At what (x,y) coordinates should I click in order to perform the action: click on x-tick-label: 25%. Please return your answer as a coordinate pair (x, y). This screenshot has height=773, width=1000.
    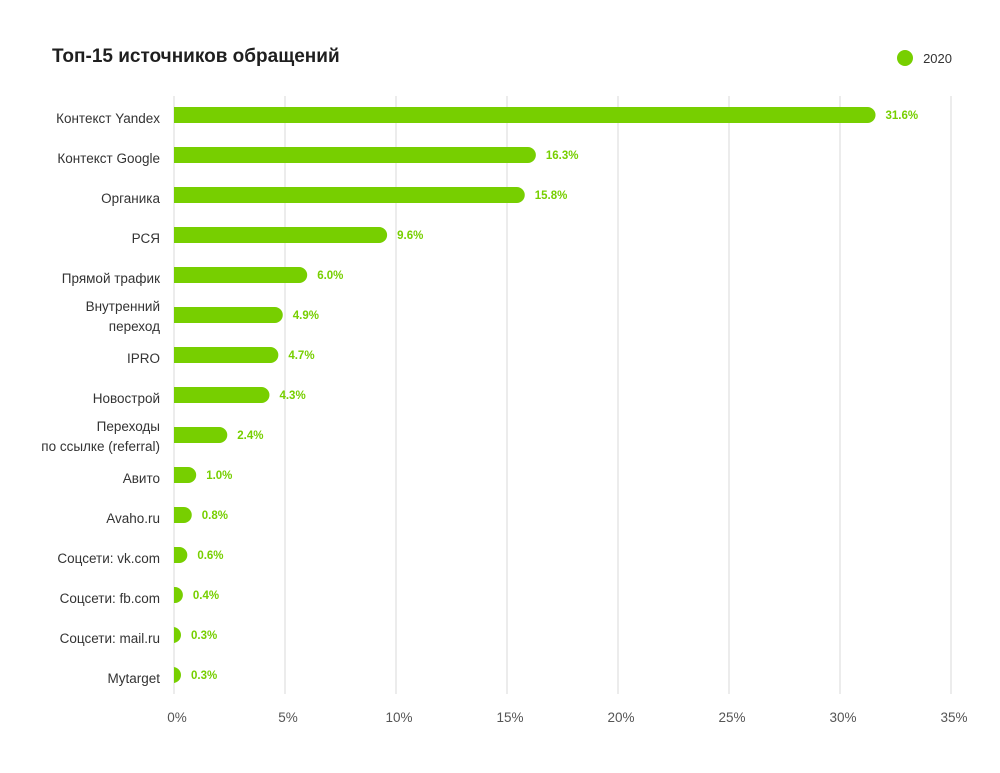
    Looking at the image, I should click on (731, 717).